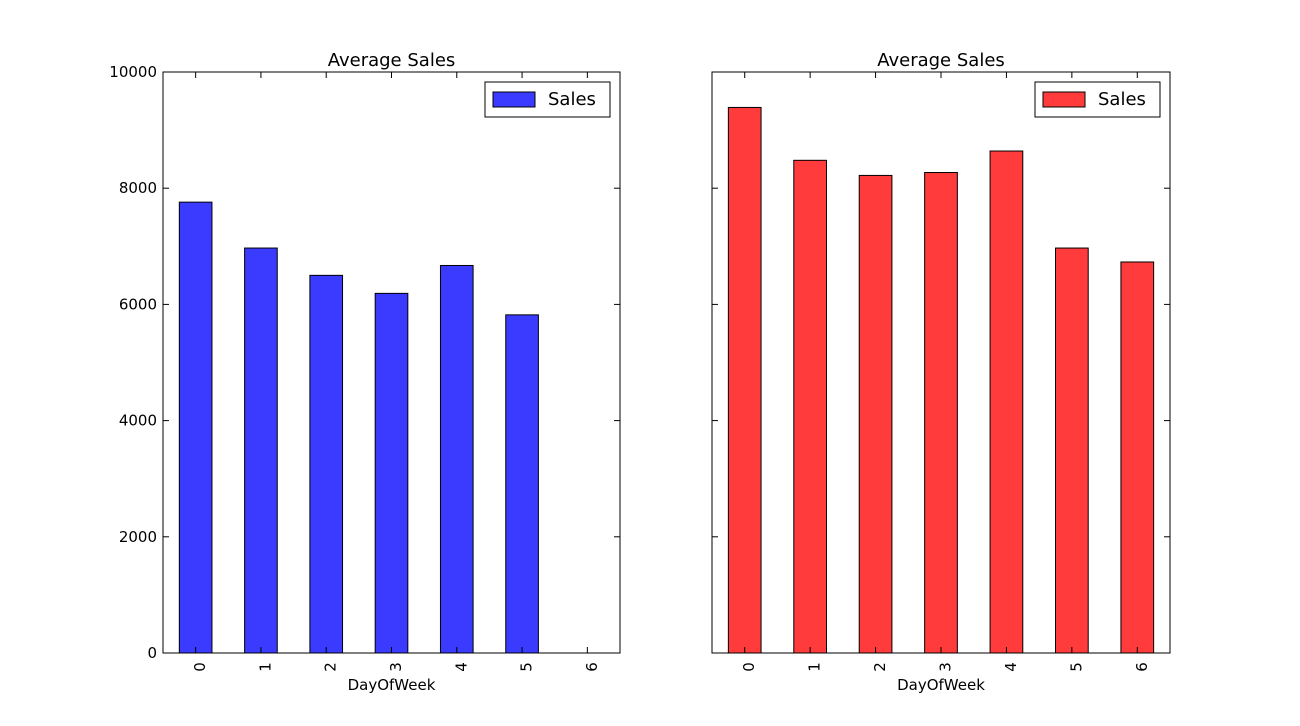  I want to click on ytick-label: 8000, so click(138, 188).